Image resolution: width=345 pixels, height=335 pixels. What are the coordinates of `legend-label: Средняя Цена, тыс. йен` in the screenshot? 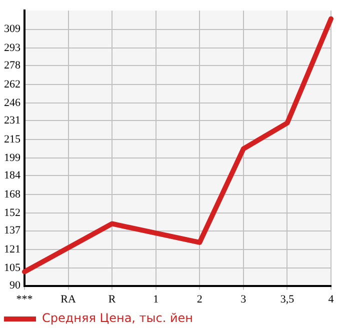 It's located at (118, 318).